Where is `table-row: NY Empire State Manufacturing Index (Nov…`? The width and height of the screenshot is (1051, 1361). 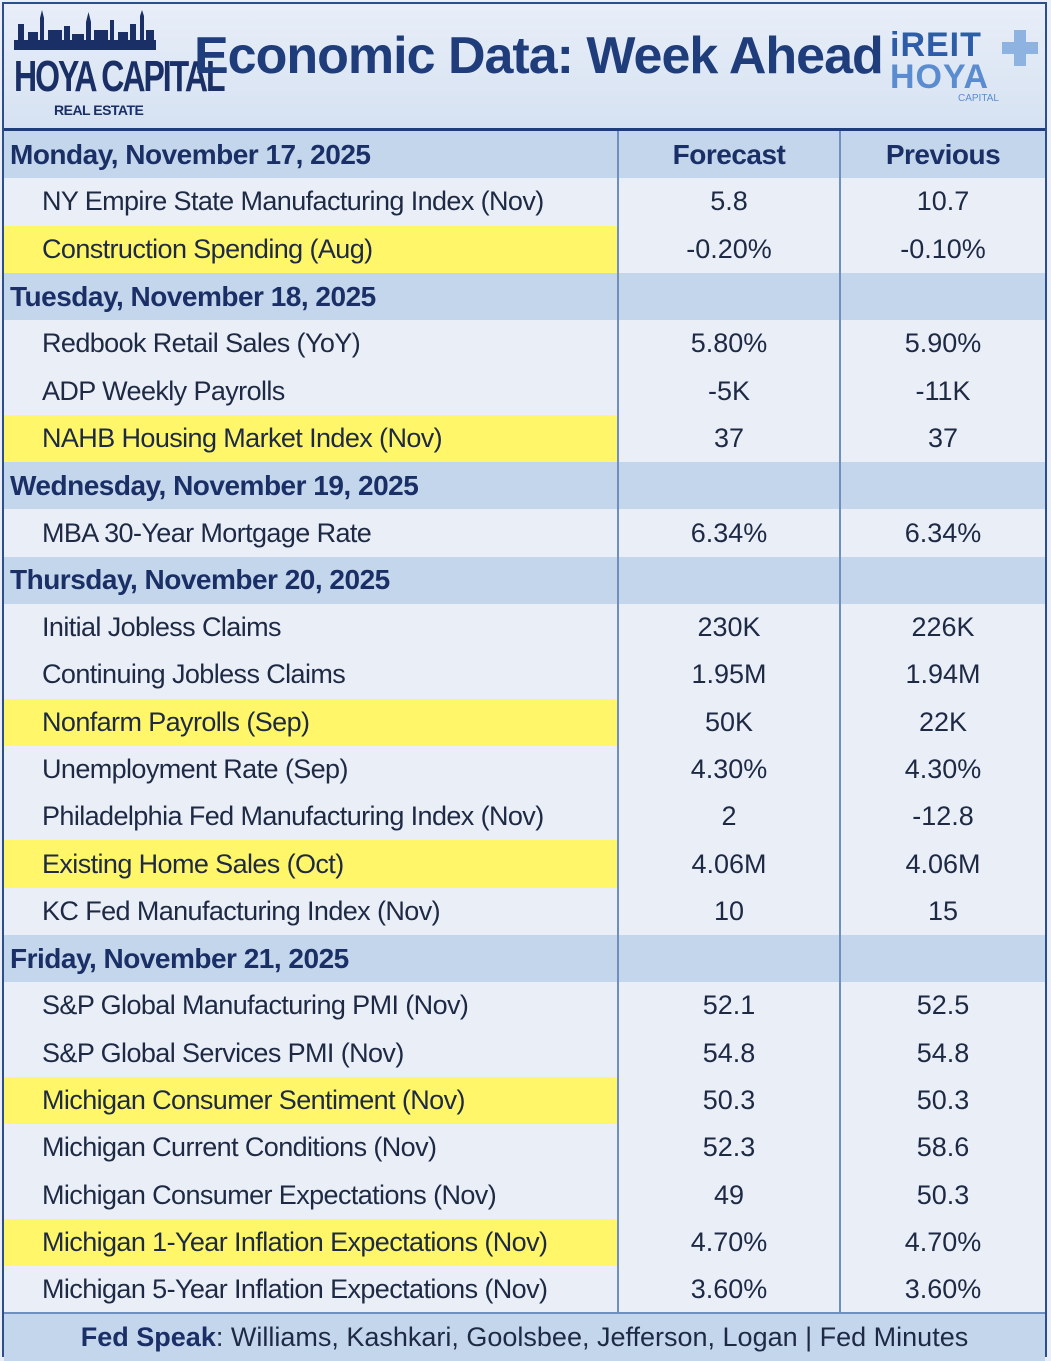
table-row: NY Empire State Manufacturing Index (Nov… is located at coordinates (524, 202).